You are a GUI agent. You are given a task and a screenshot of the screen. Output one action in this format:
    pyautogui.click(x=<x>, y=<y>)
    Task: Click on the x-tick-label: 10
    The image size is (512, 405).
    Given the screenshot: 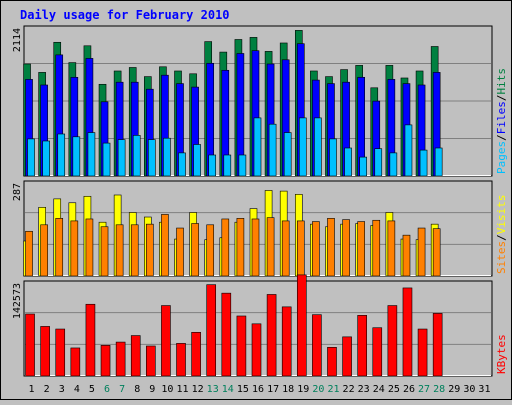 What is the action you would take?
    pyautogui.click(x=167, y=389)
    